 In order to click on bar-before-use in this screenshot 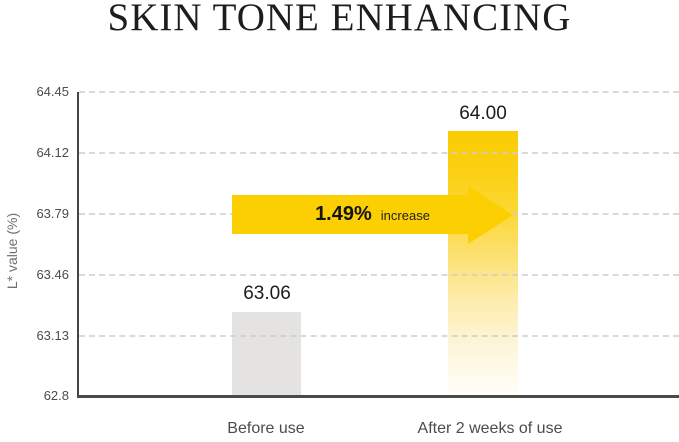, I will do `click(266, 354)`.